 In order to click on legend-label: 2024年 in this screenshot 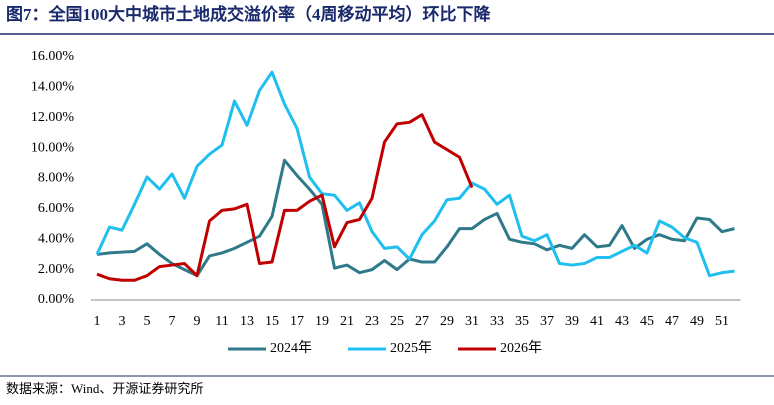, I will do `click(291, 348)`.